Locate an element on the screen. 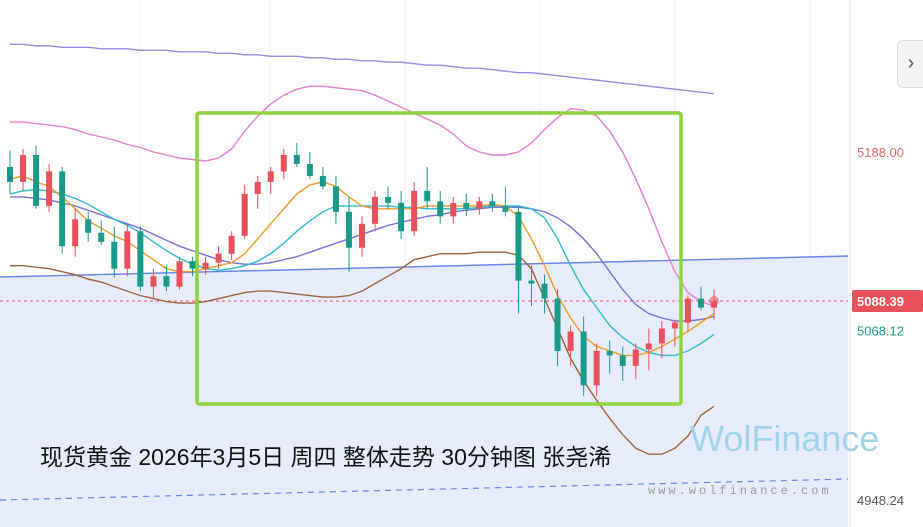 This screenshot has height=527, width=923. price-axis-label: 4948.24 is located at coordinates (880, 500).